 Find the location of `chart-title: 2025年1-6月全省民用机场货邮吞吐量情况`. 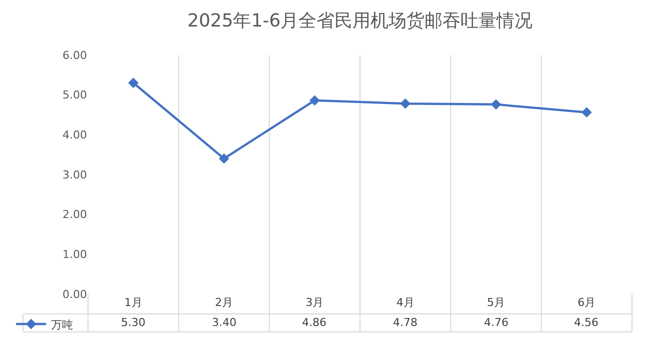

chart-title: 2025年1-6月全省民用机场货邮吞吐量情况 is located at coordinates (360, 21).